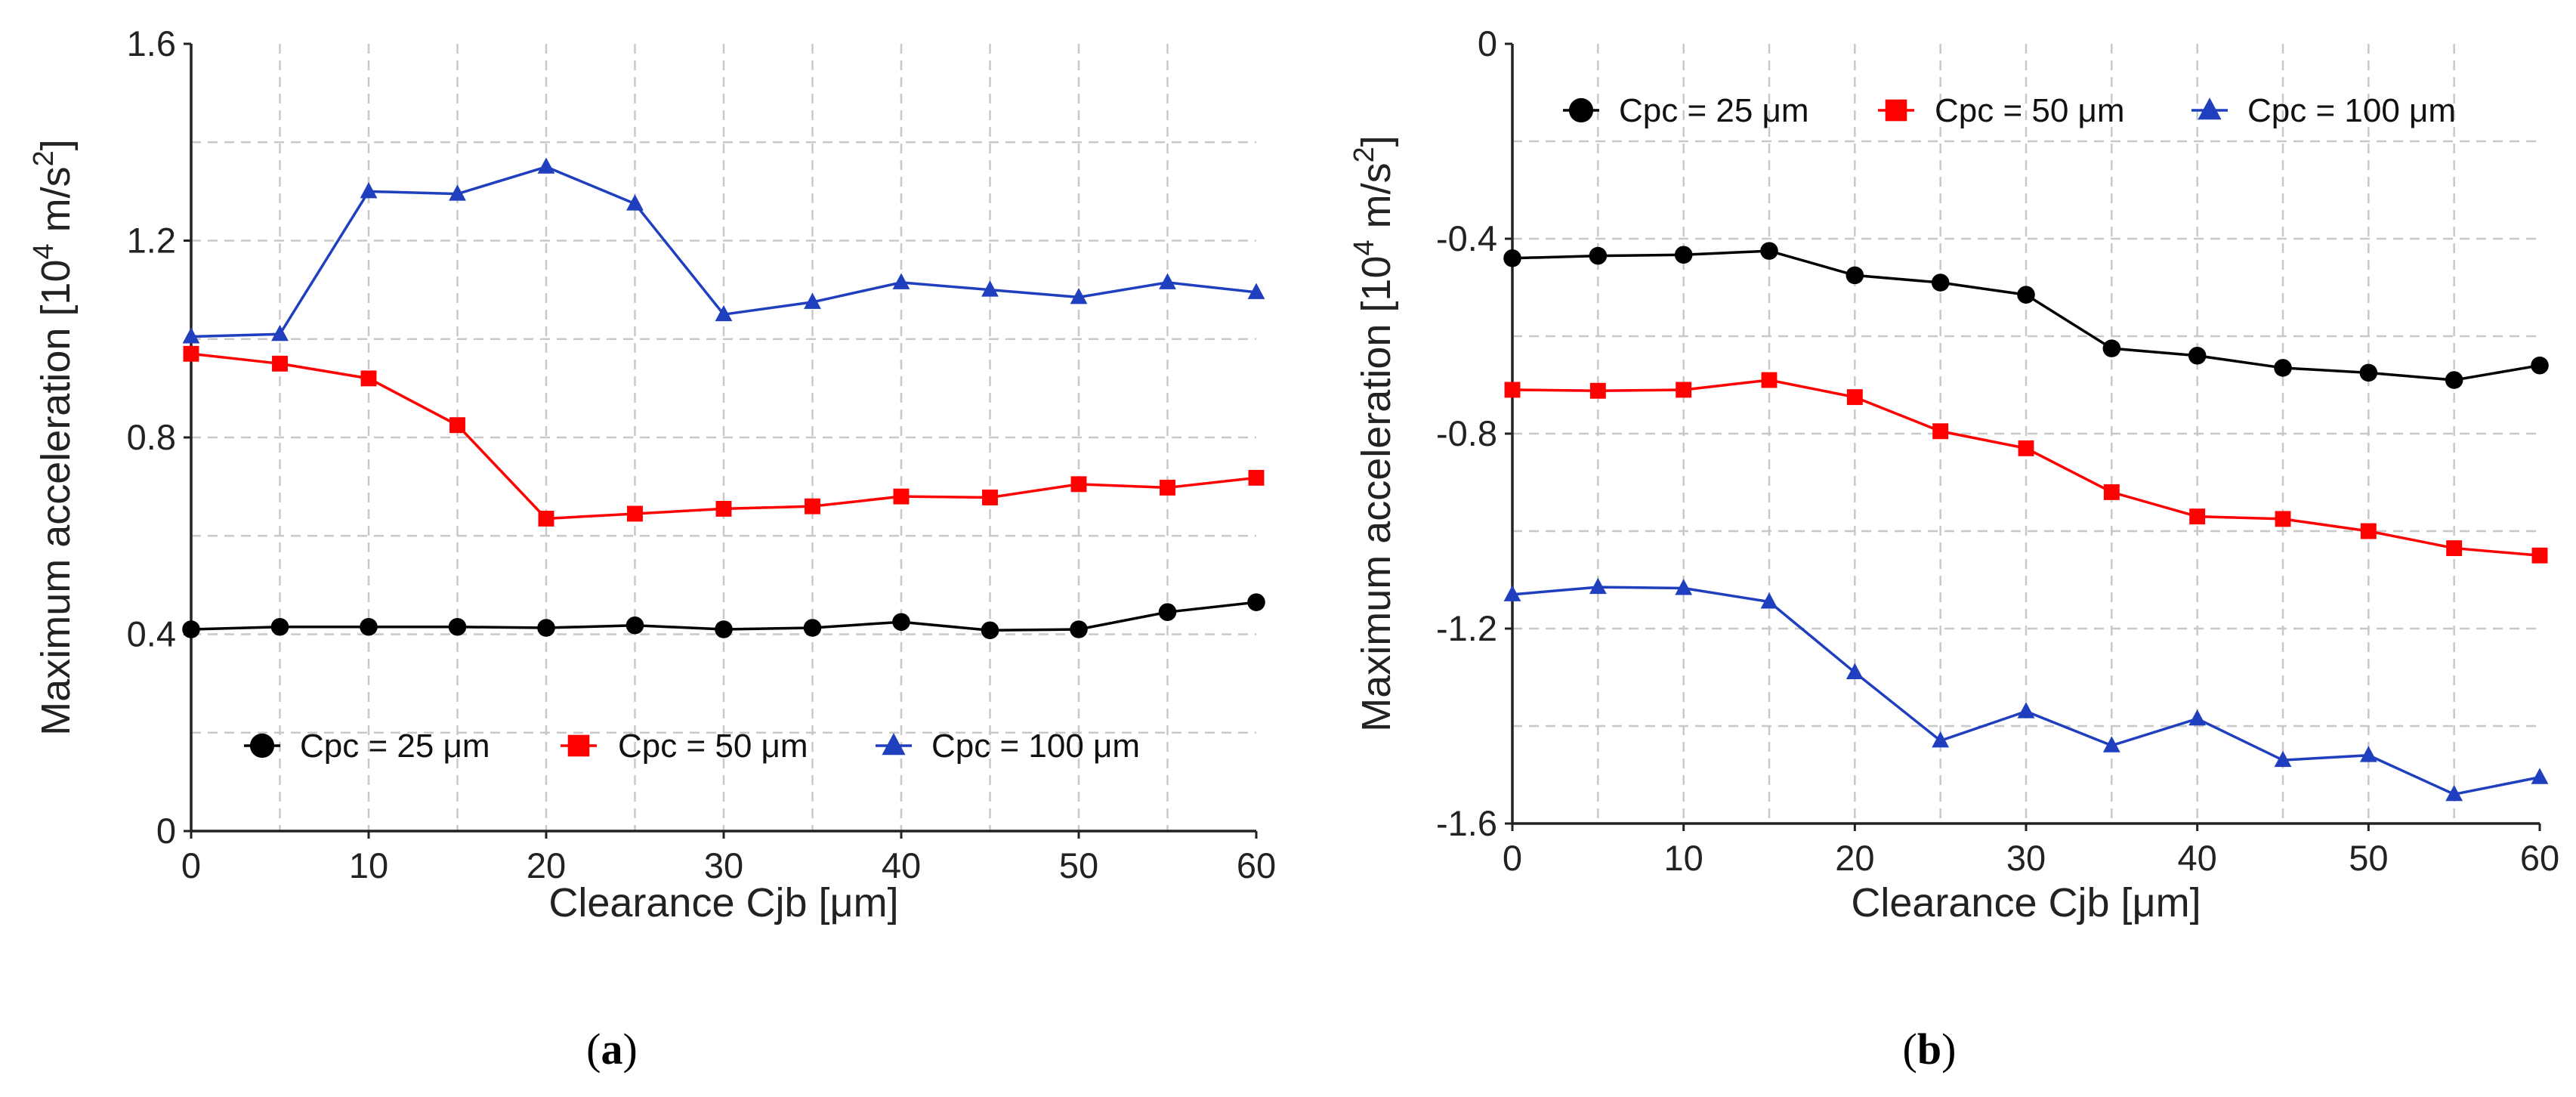  What do you see at coordinates (1466, 238) in the screenshot?
I see `y-tick-label: -0.4` at bounding box center [1466, 238].